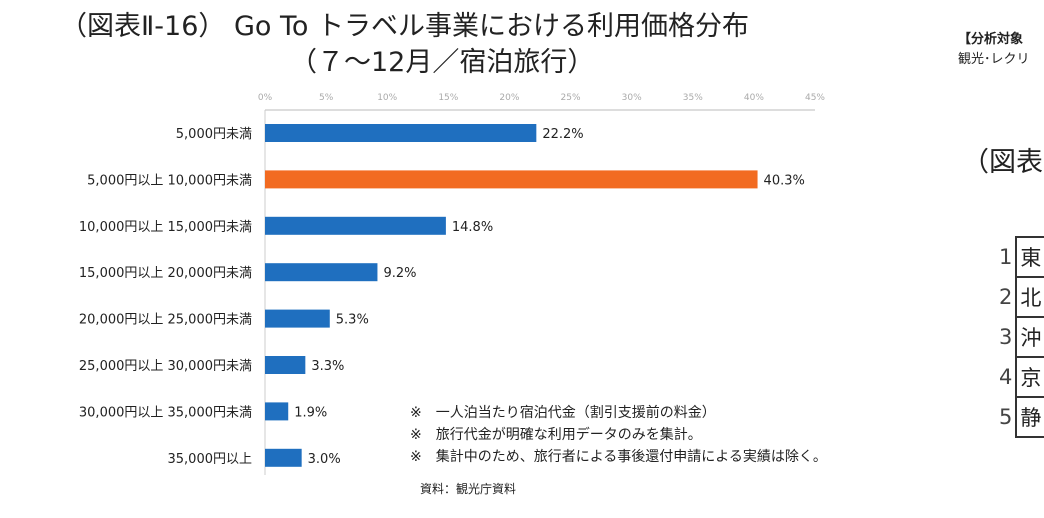  What do you see at coordinates (326, 98) in the screenshot?
I see `x-tick-label: 5%` at bounding box center [326, 98].